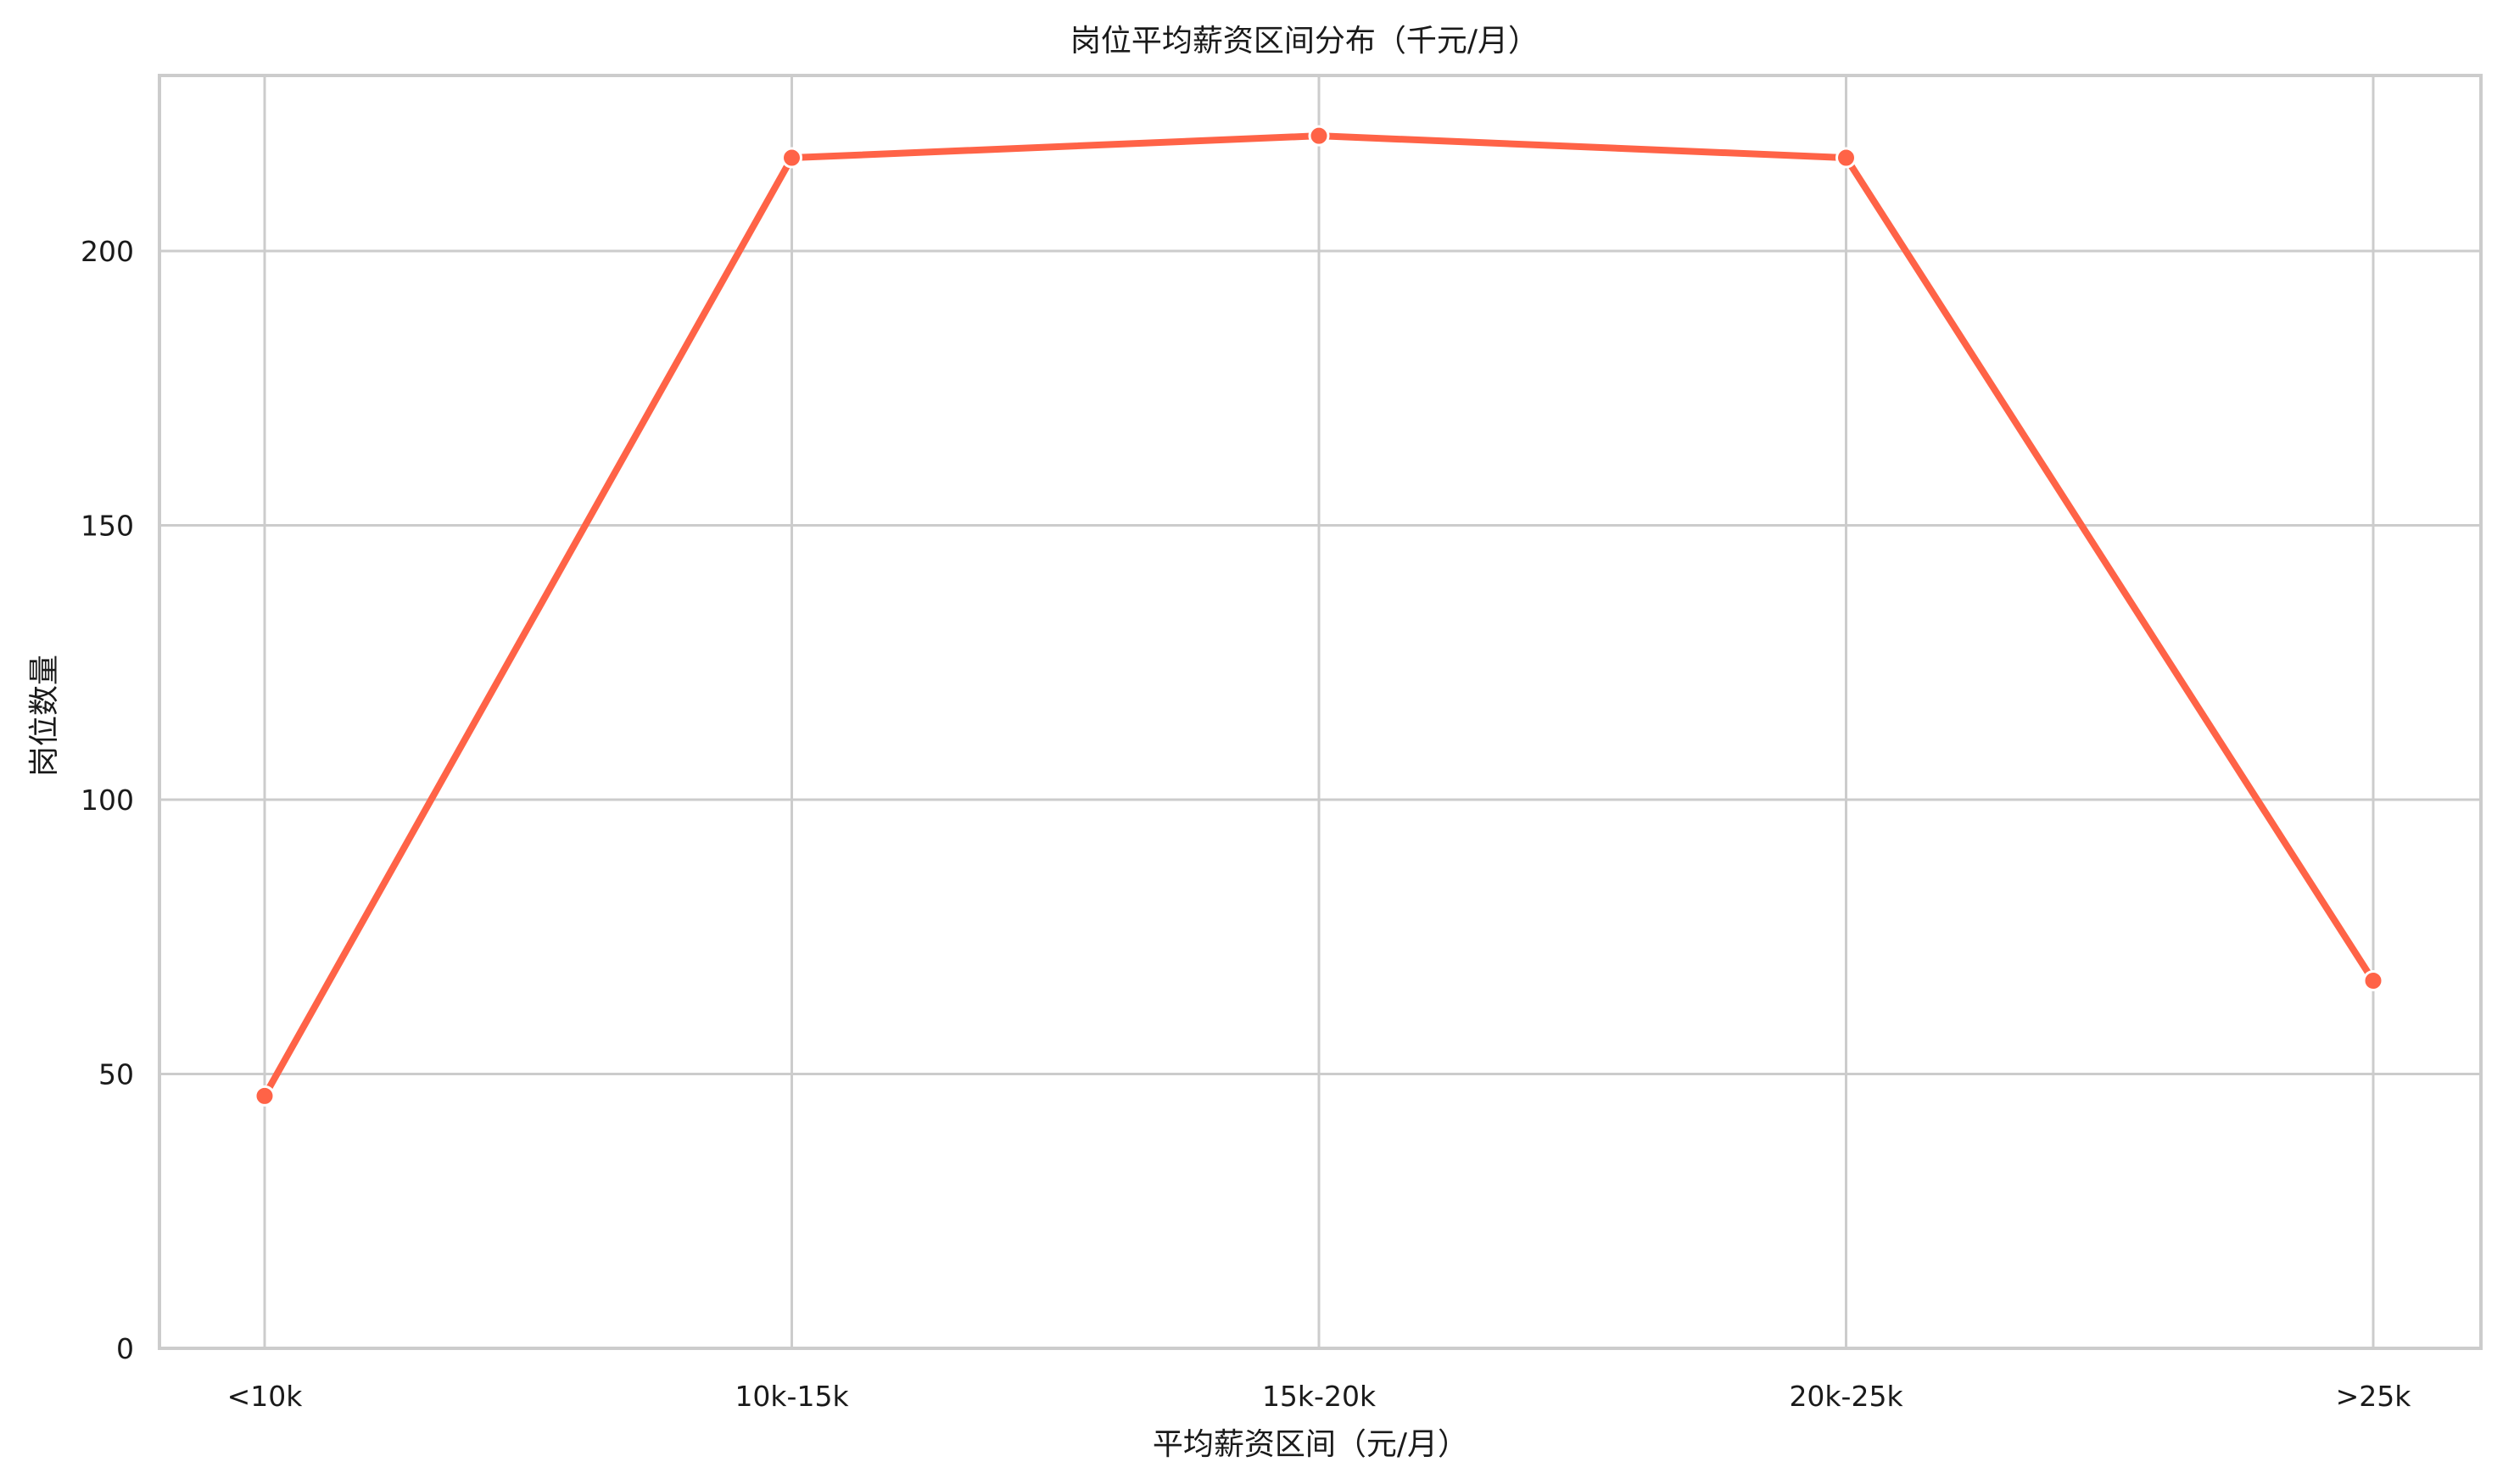  I want to click on y-tick-label: 100, so click(107, 800).